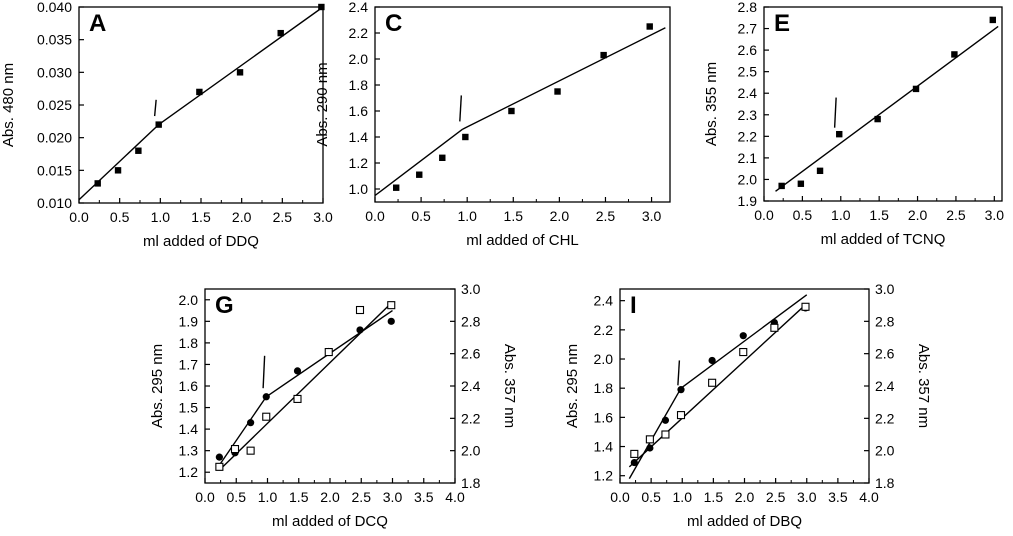  I want to click on y-axis-label: Abs. 355 nm, so click(711, 104).